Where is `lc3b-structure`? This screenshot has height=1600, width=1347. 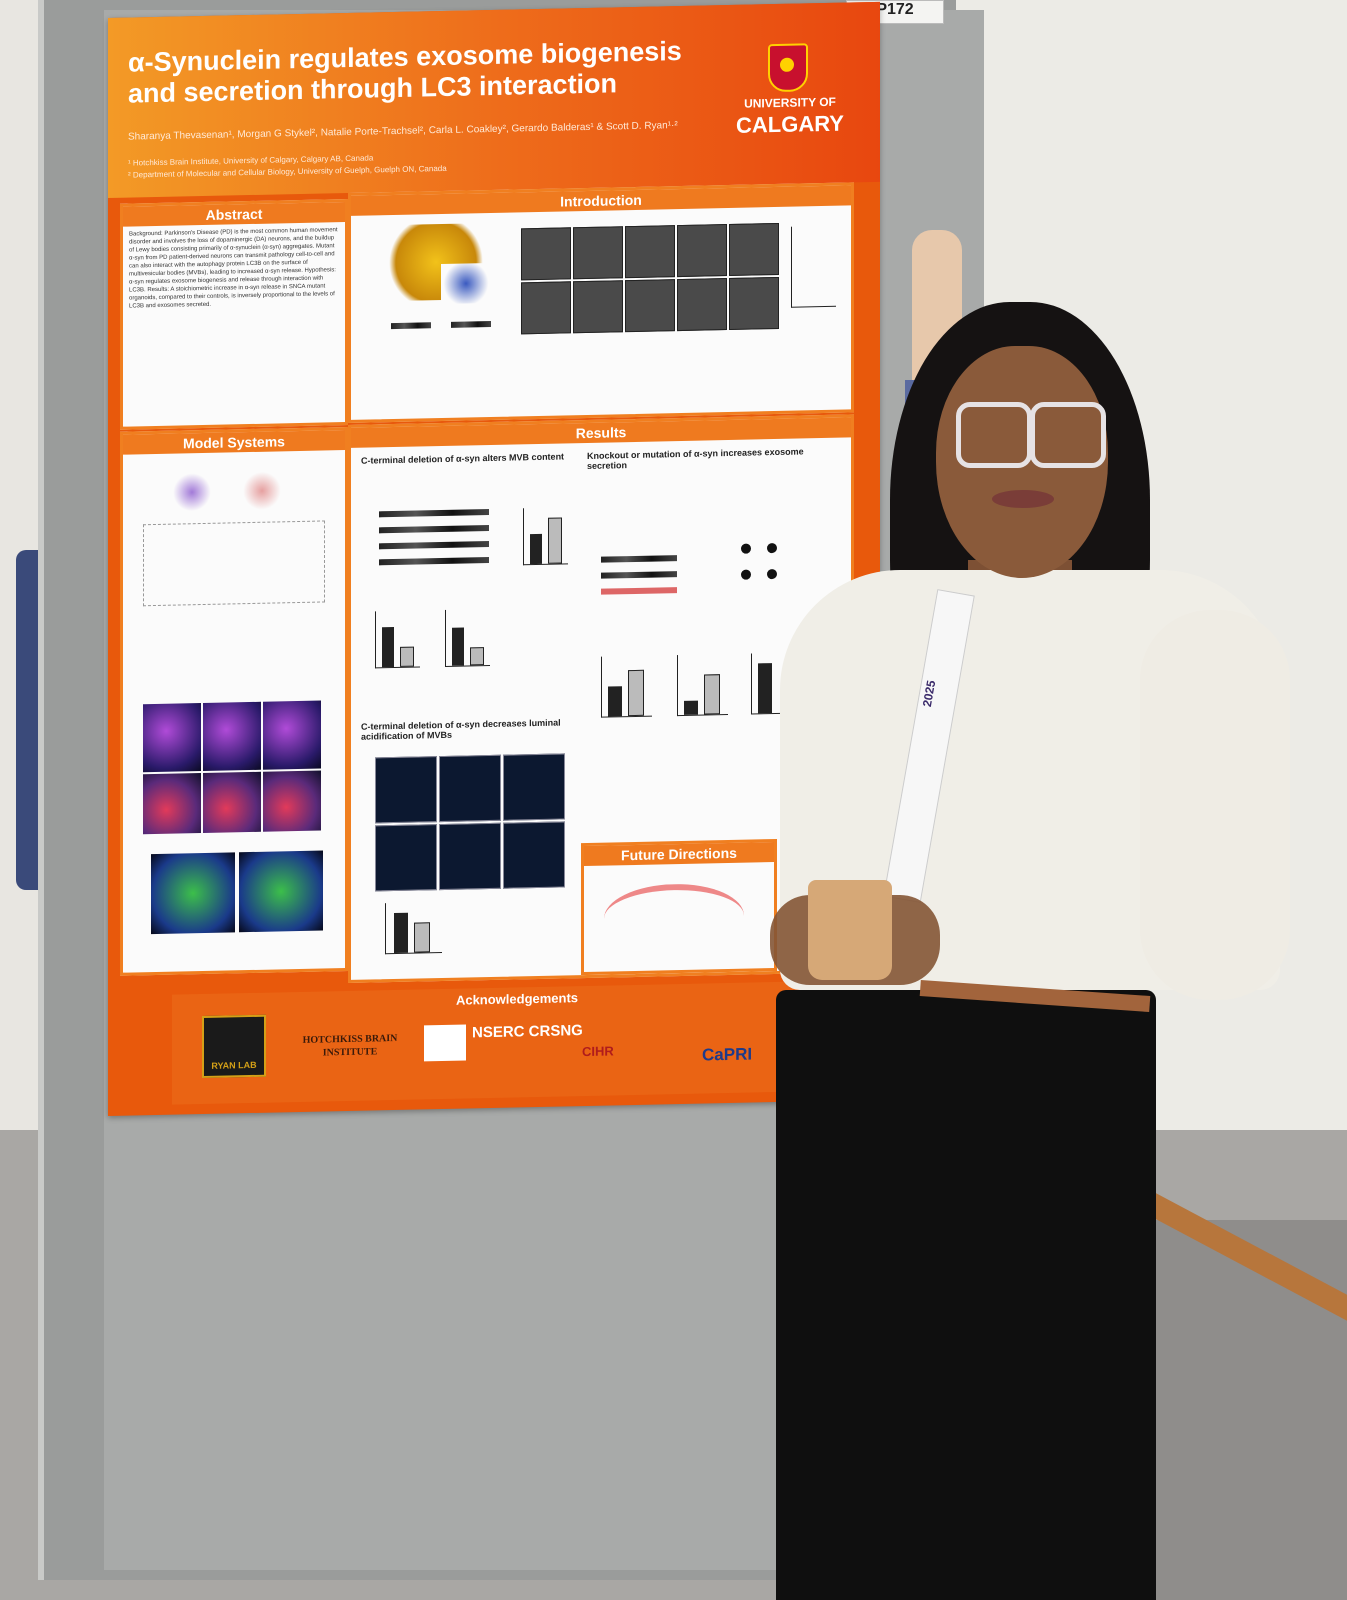 lc3b-structure is located at coordinates (466, 283).